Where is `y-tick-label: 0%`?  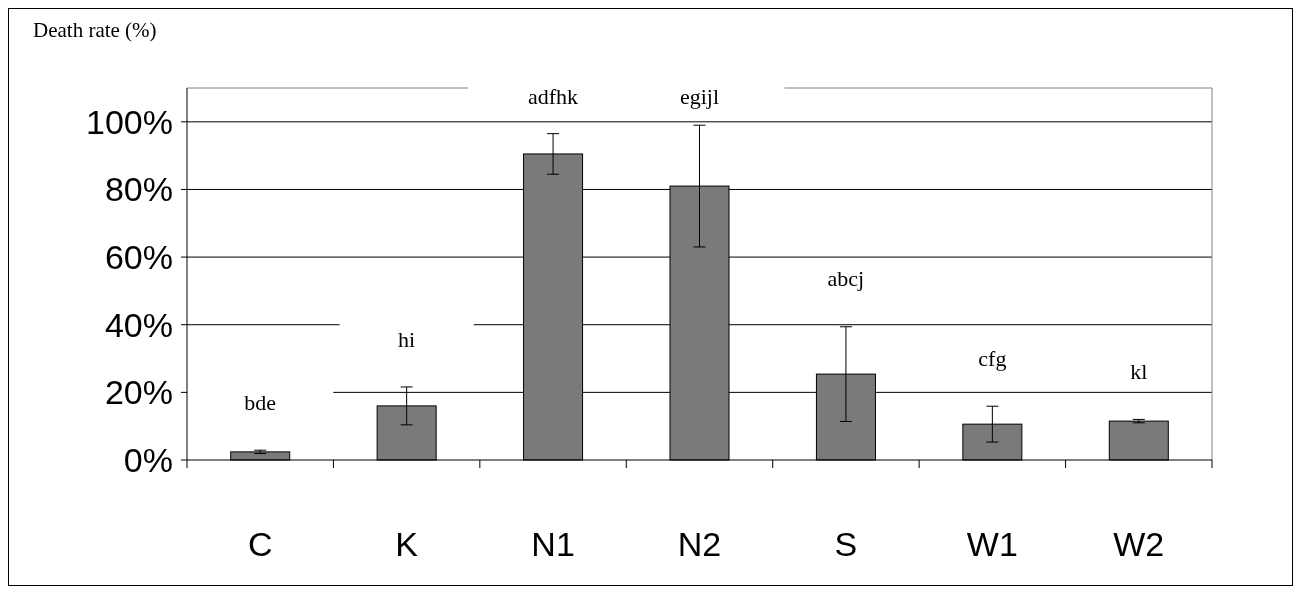
y-tick-label: 0% is located at coordinates (148, 459).